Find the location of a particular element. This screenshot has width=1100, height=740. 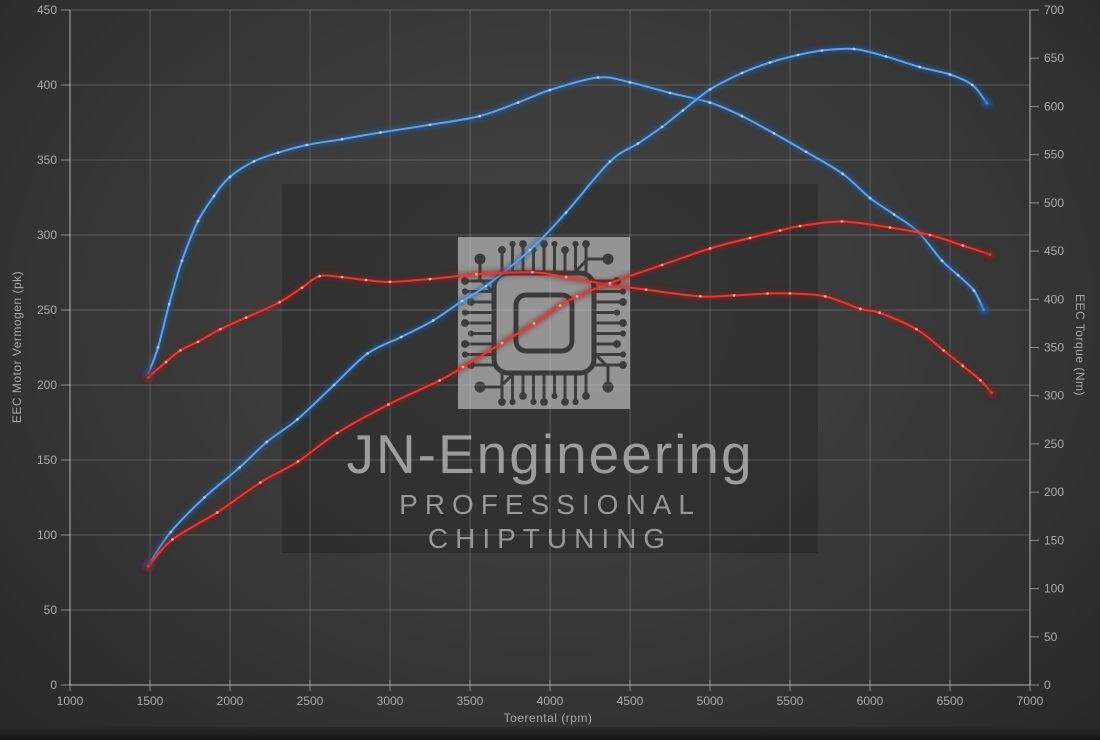

x-tick-label: 1000 is located at coordinates (70, 701).